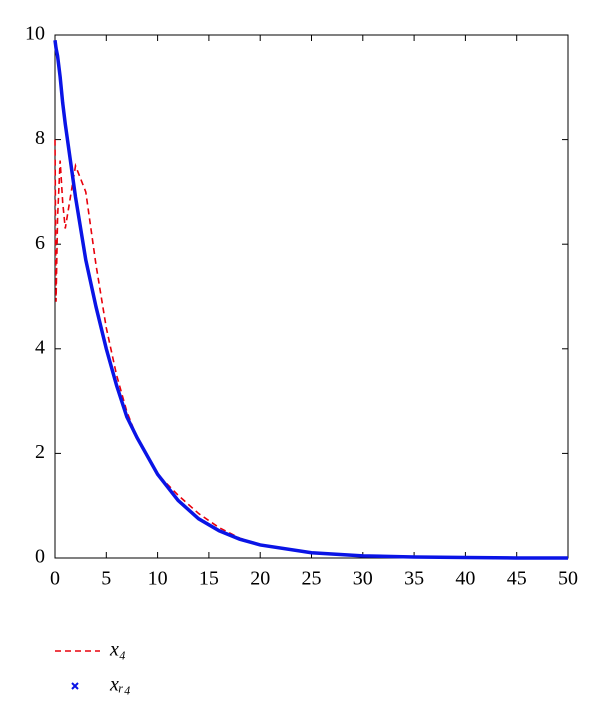 The width and height of the screenshot is (600, 716). I want to click on y-tick-label: 0, so click(40, 557).